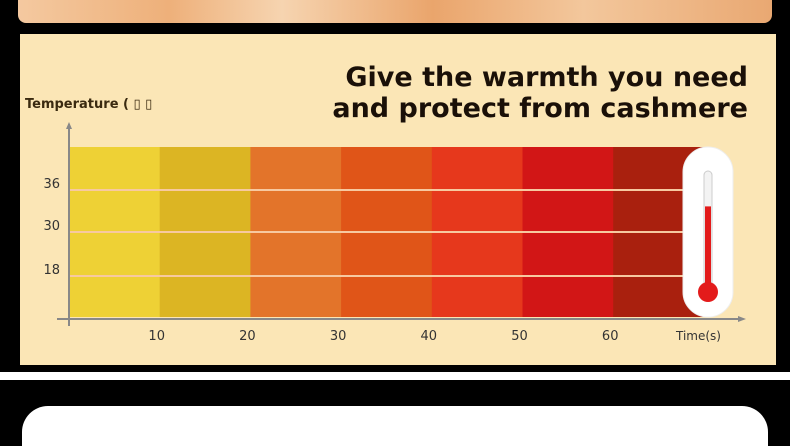 This screenshot has width=790, height=446. Describe the element at coordinates (89, 104) in the screenshot. I see `y-axis-label: Temperature ( ▯ ▯` at that location.